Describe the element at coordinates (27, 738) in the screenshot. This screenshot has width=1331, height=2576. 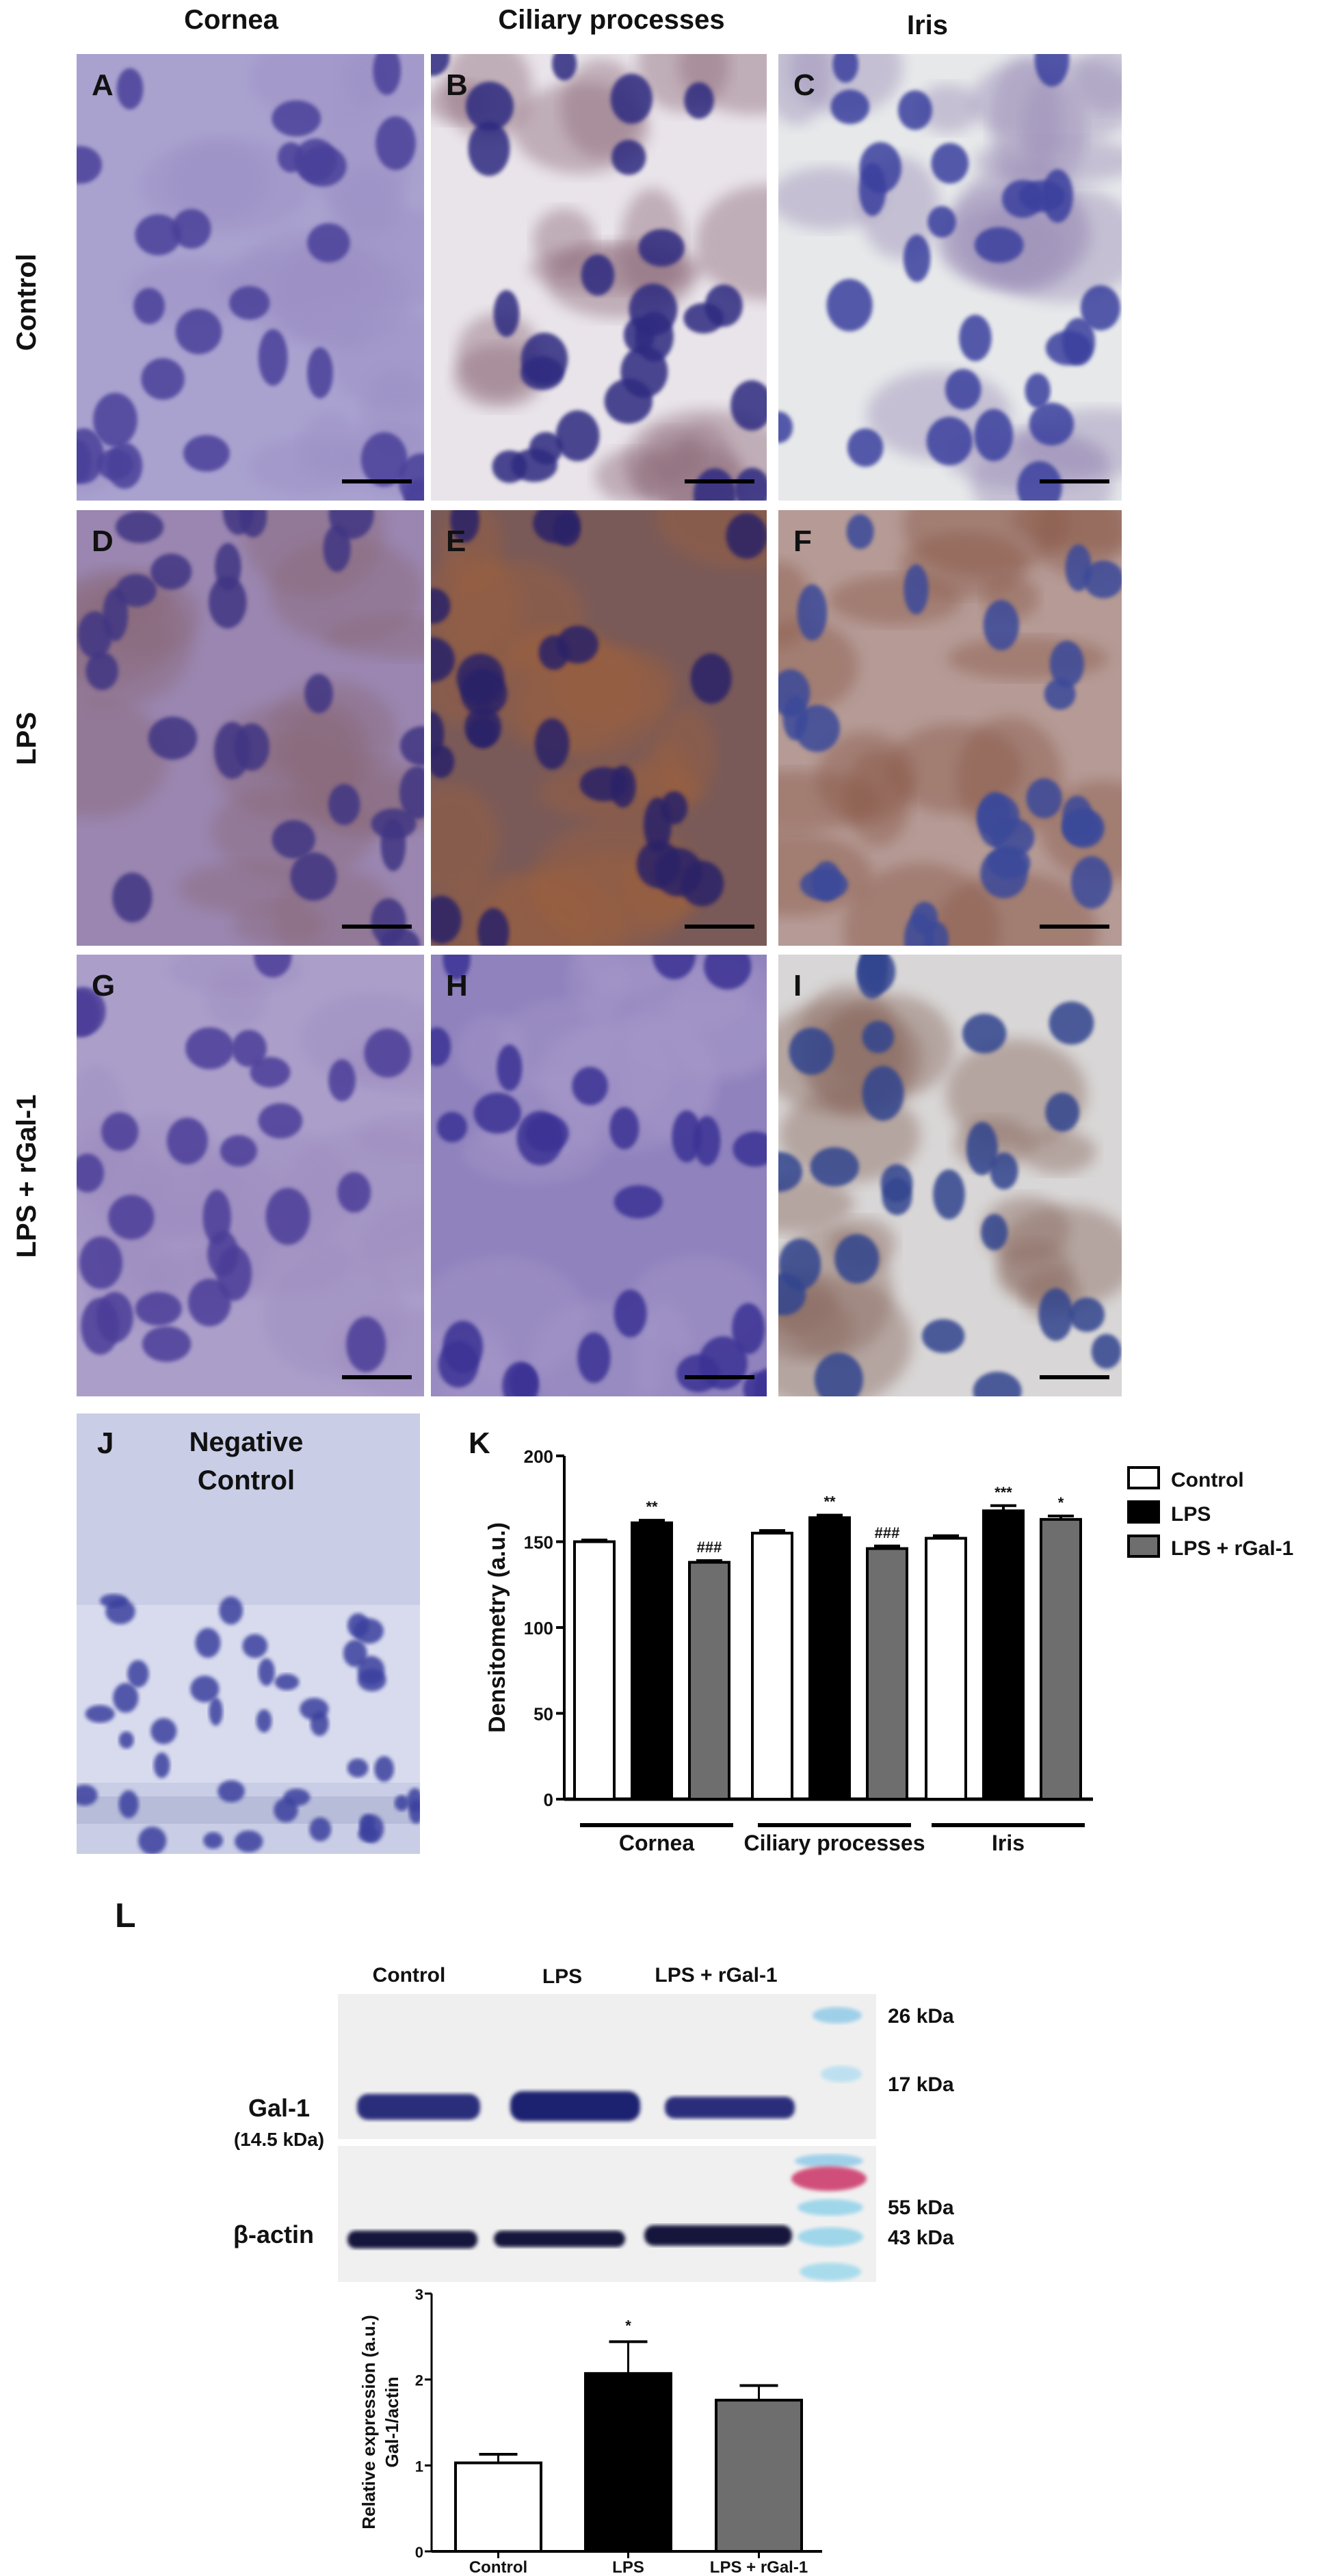
I see `row-label-lps: LPS` at that location.